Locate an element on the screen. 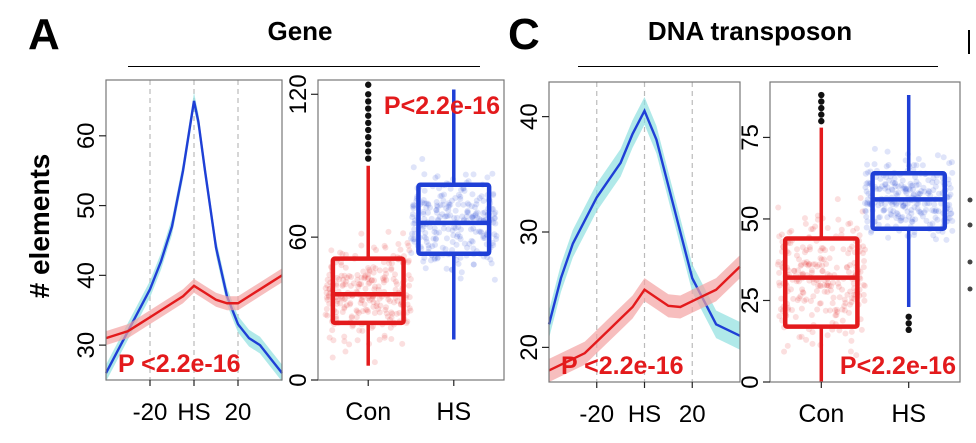  x-tick-label: -20 is located at coordinates (596, 414).